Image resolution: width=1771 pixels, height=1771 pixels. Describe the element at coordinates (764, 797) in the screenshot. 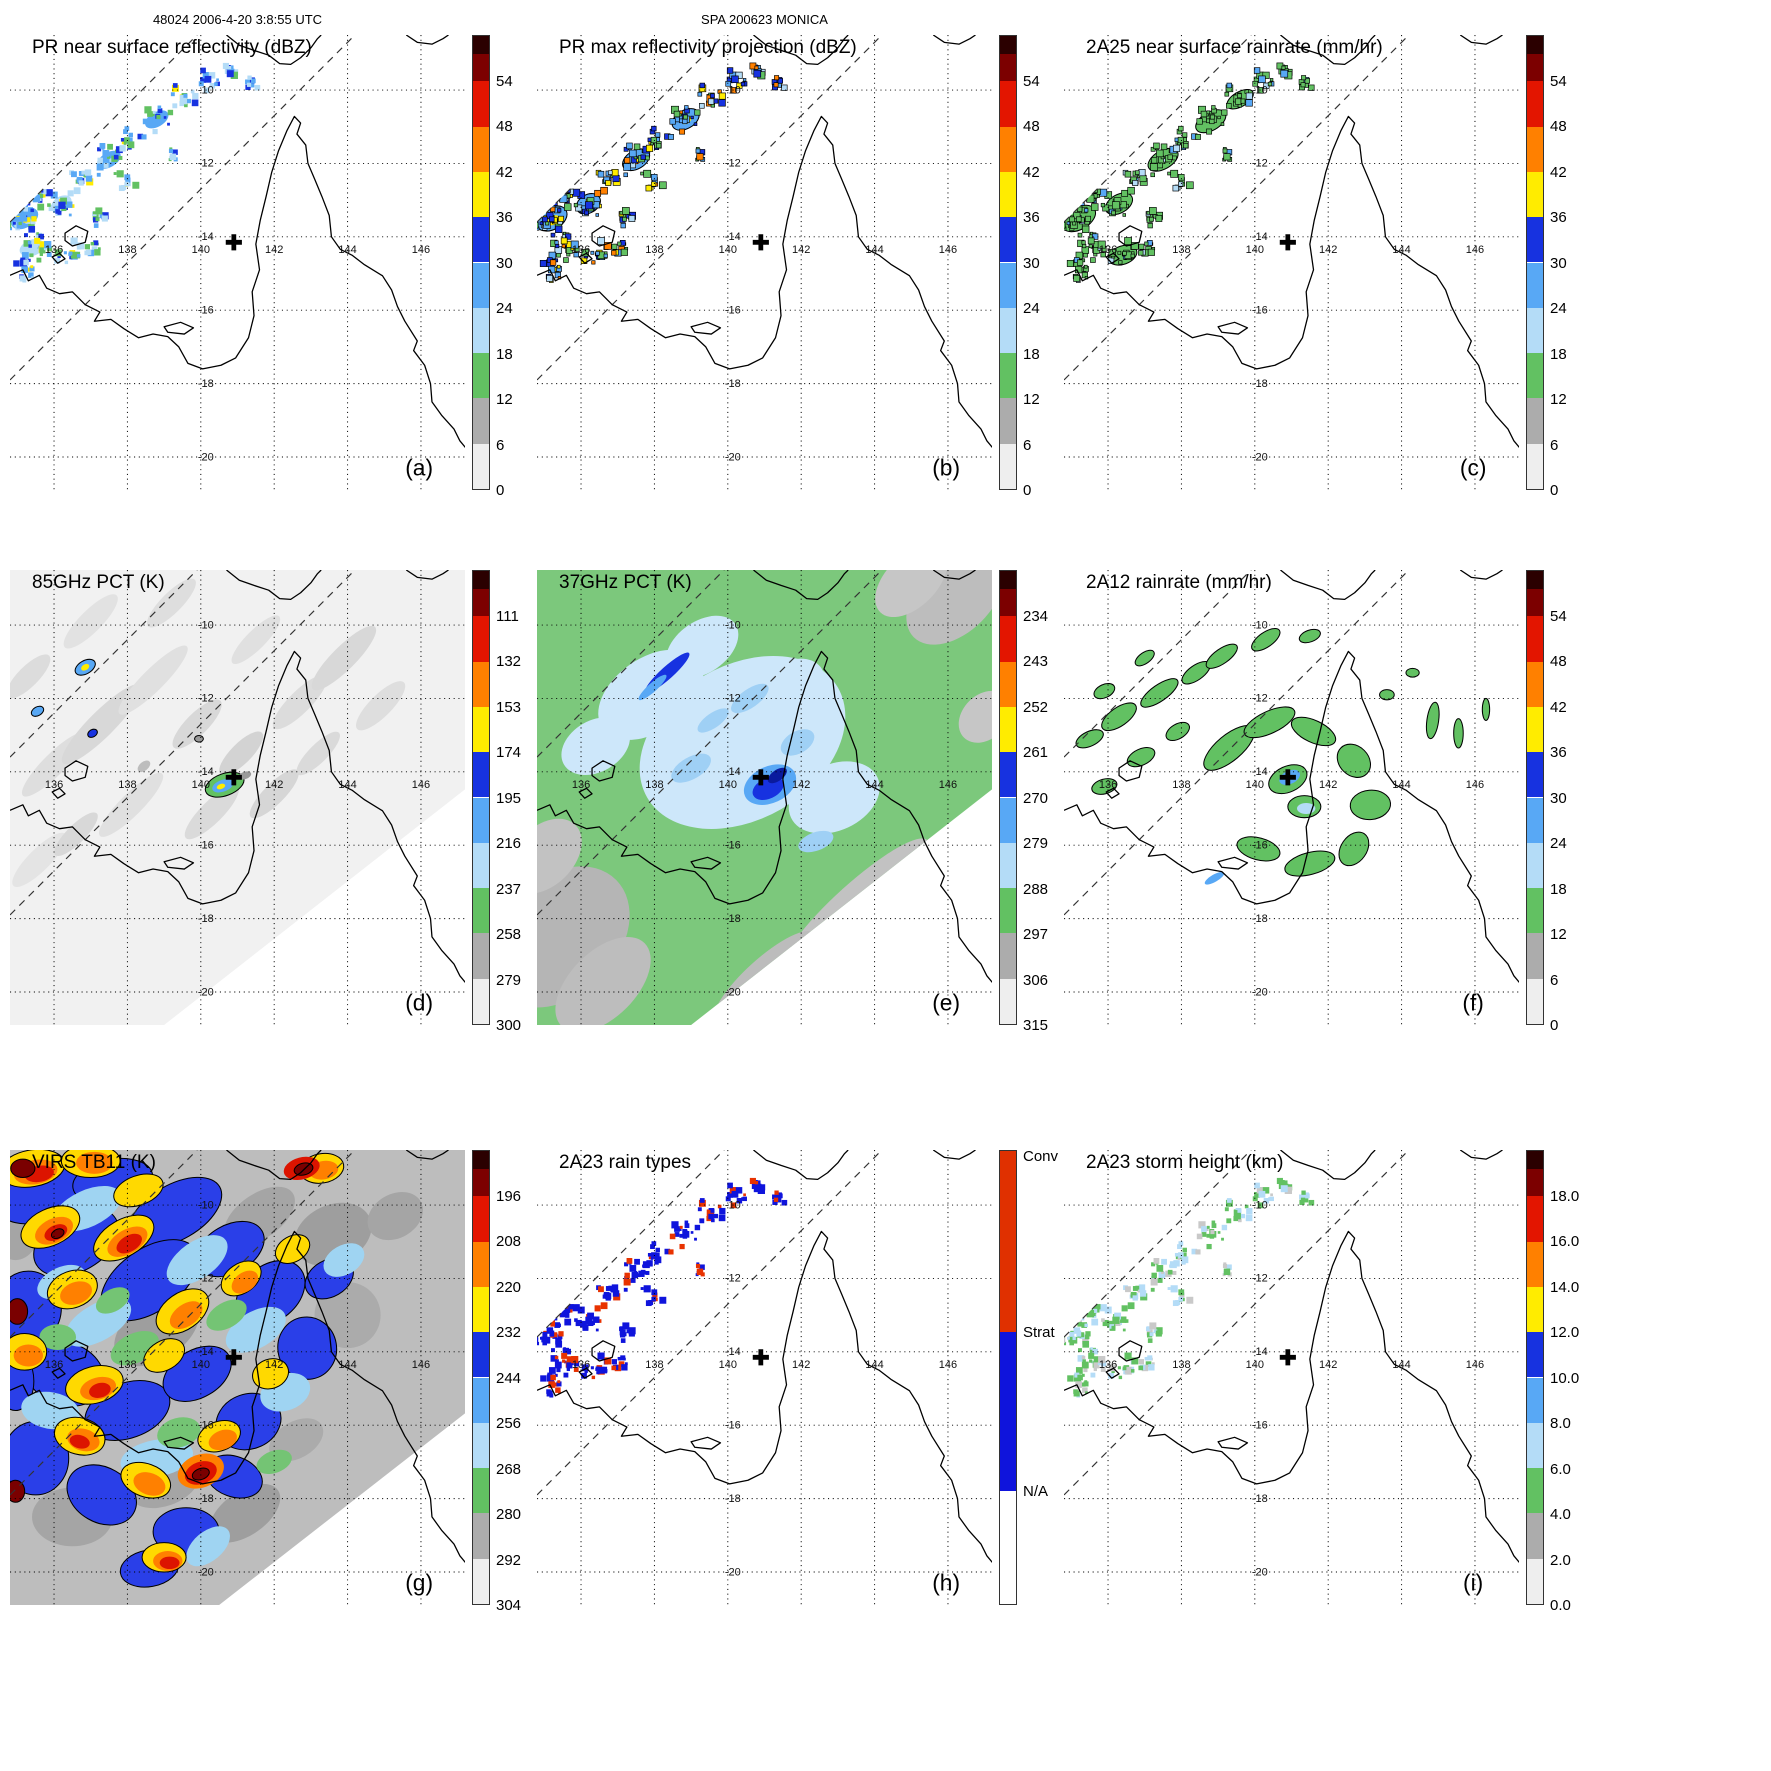

I see `field-layer` at that location.